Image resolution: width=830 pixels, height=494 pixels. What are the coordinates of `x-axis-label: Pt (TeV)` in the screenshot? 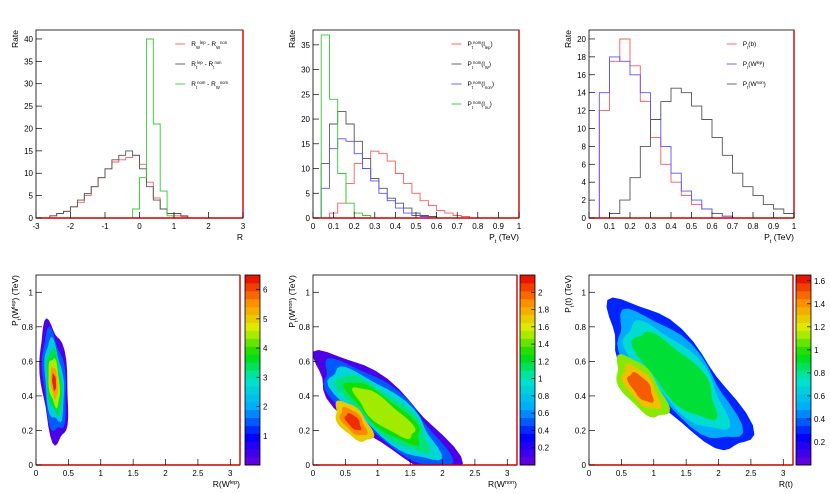 It's located at (779, 238).